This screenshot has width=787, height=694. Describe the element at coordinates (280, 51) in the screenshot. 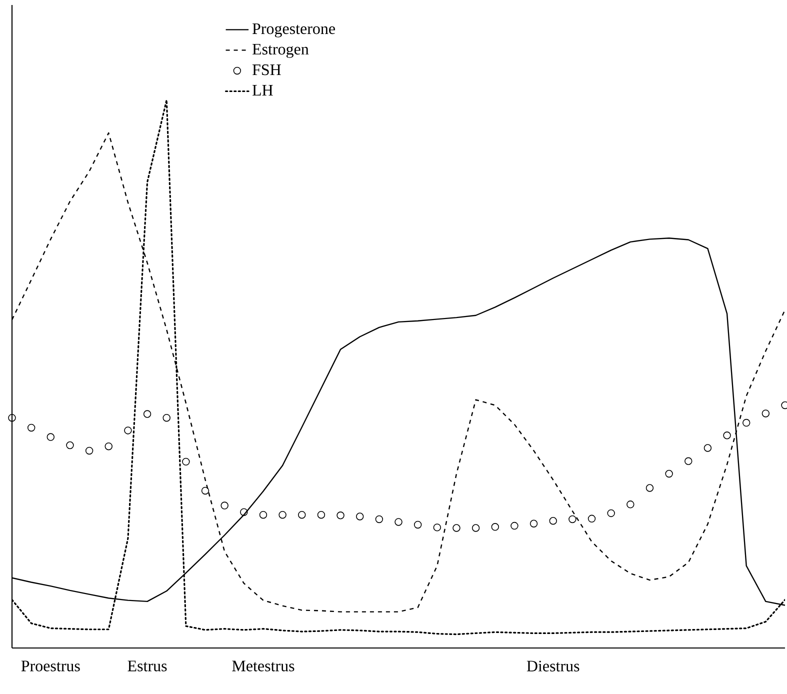

I see `legend-label: Estrogen` at that location.